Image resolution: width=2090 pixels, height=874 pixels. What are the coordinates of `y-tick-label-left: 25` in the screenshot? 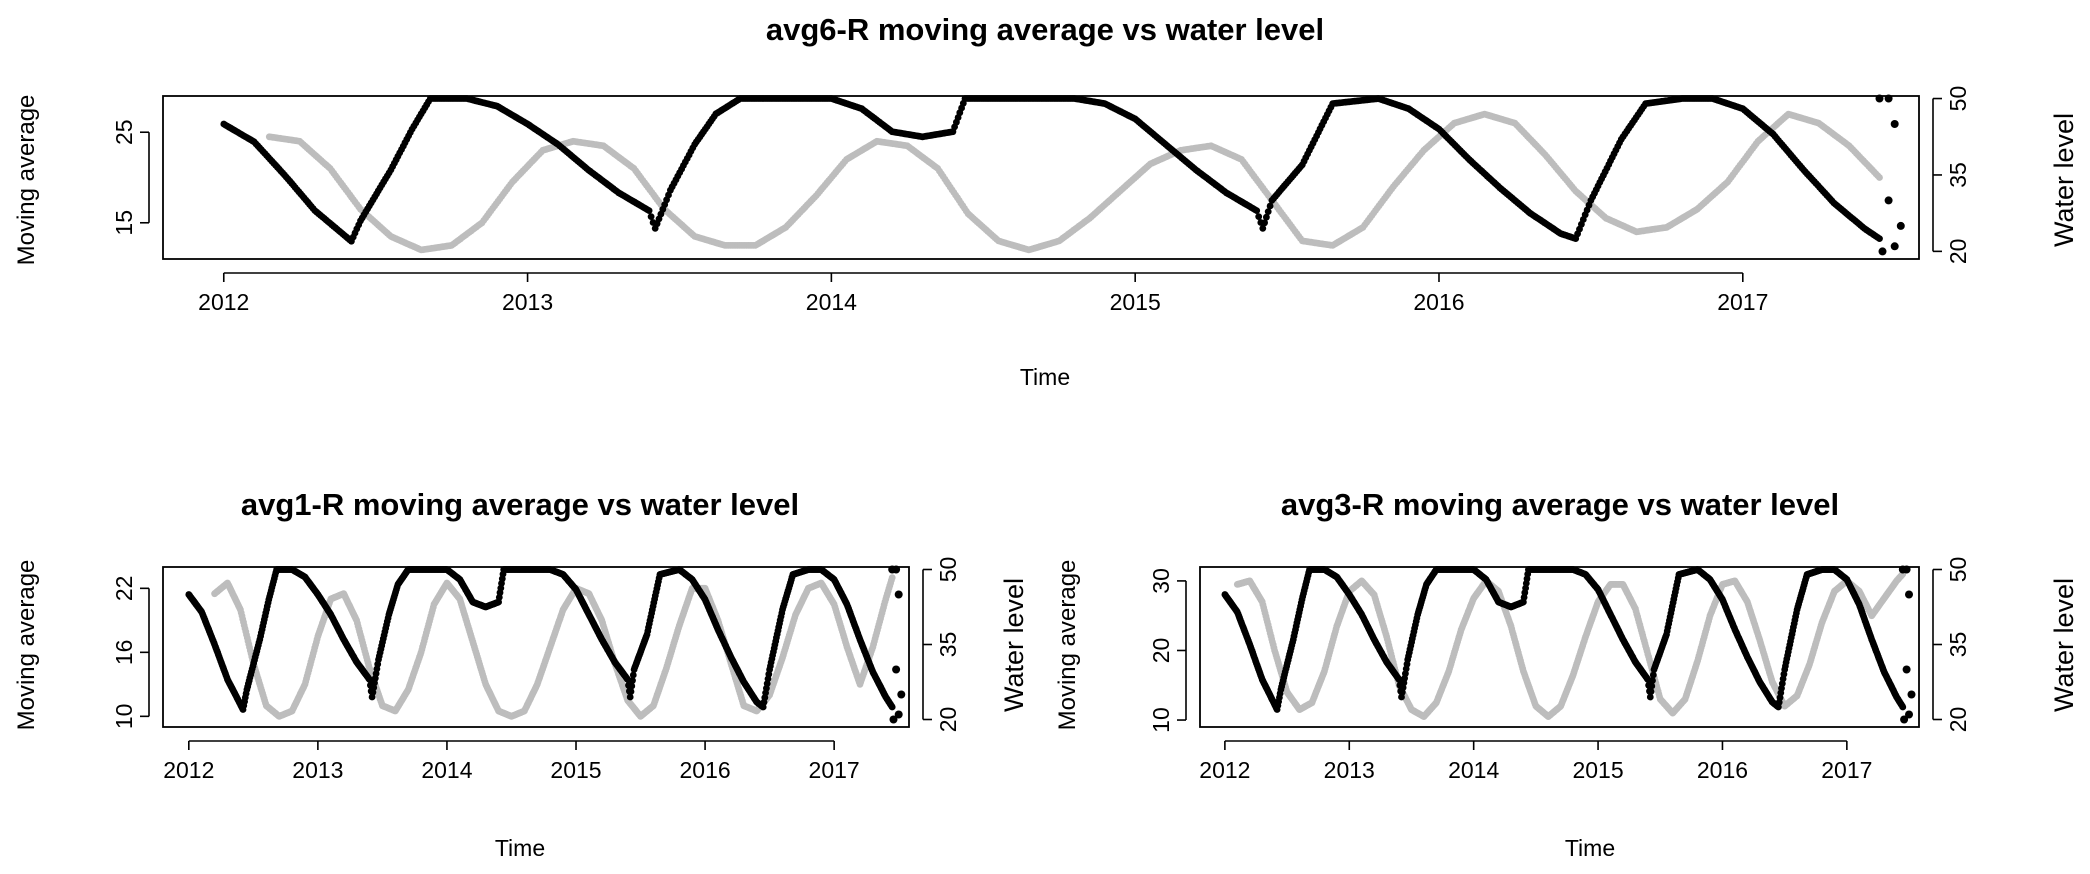 It's located at (124, 132).